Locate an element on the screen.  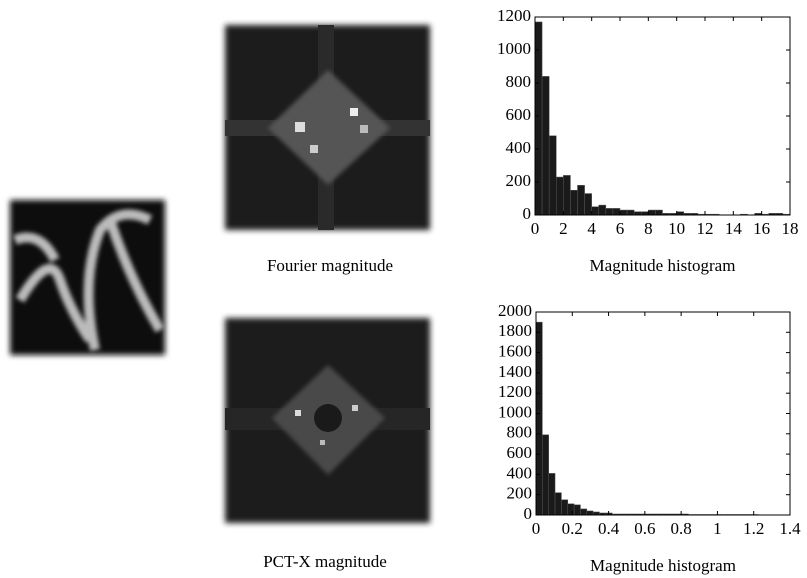
x-tick-label: 1.2 is located at coordinates (753, 528).